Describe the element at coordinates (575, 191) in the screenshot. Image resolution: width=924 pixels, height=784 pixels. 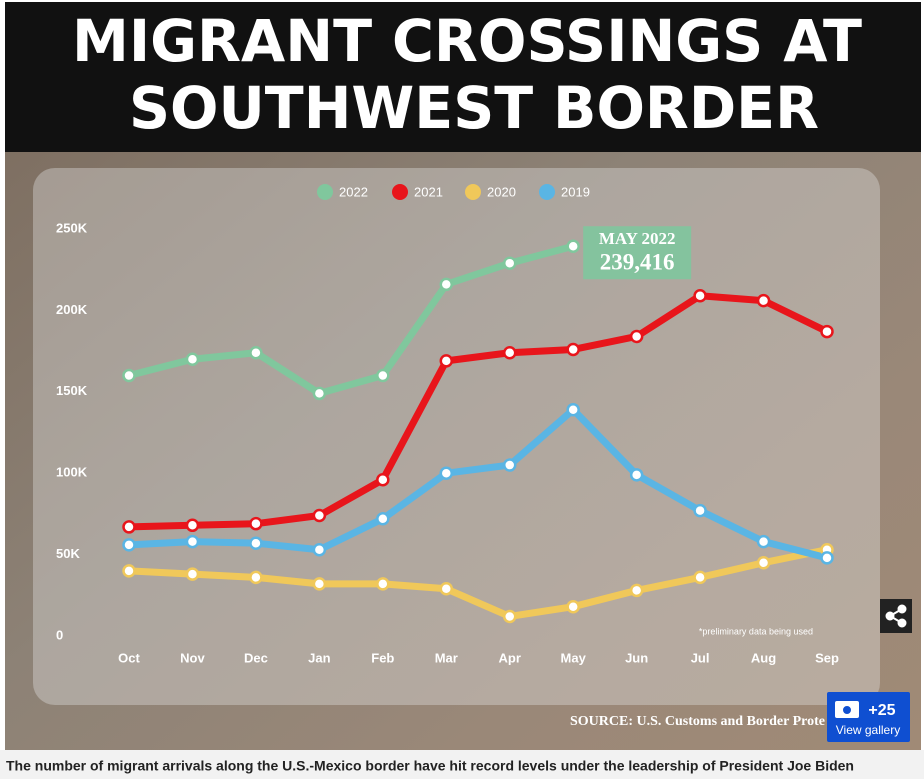
I see `legend-label: 2019` at that location.